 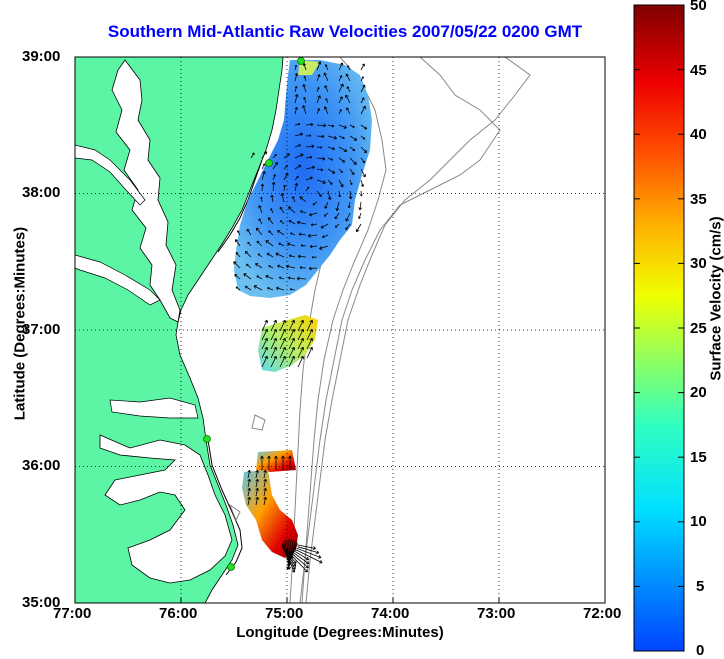 What do you see at coordinates (698, 7) in the screenshot?
I see `colorbar-tick-label: 50` at bounding box center [698, 7].